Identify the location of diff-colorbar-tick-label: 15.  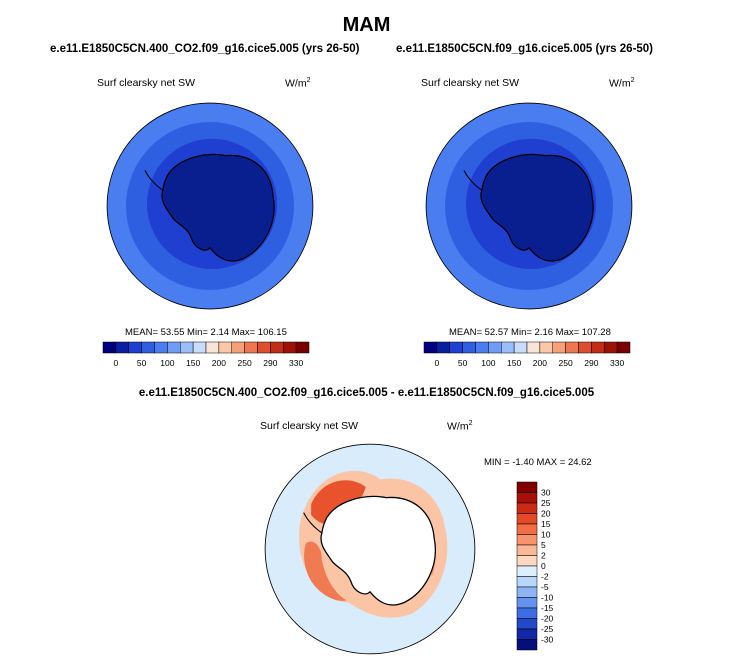
(546, 524).